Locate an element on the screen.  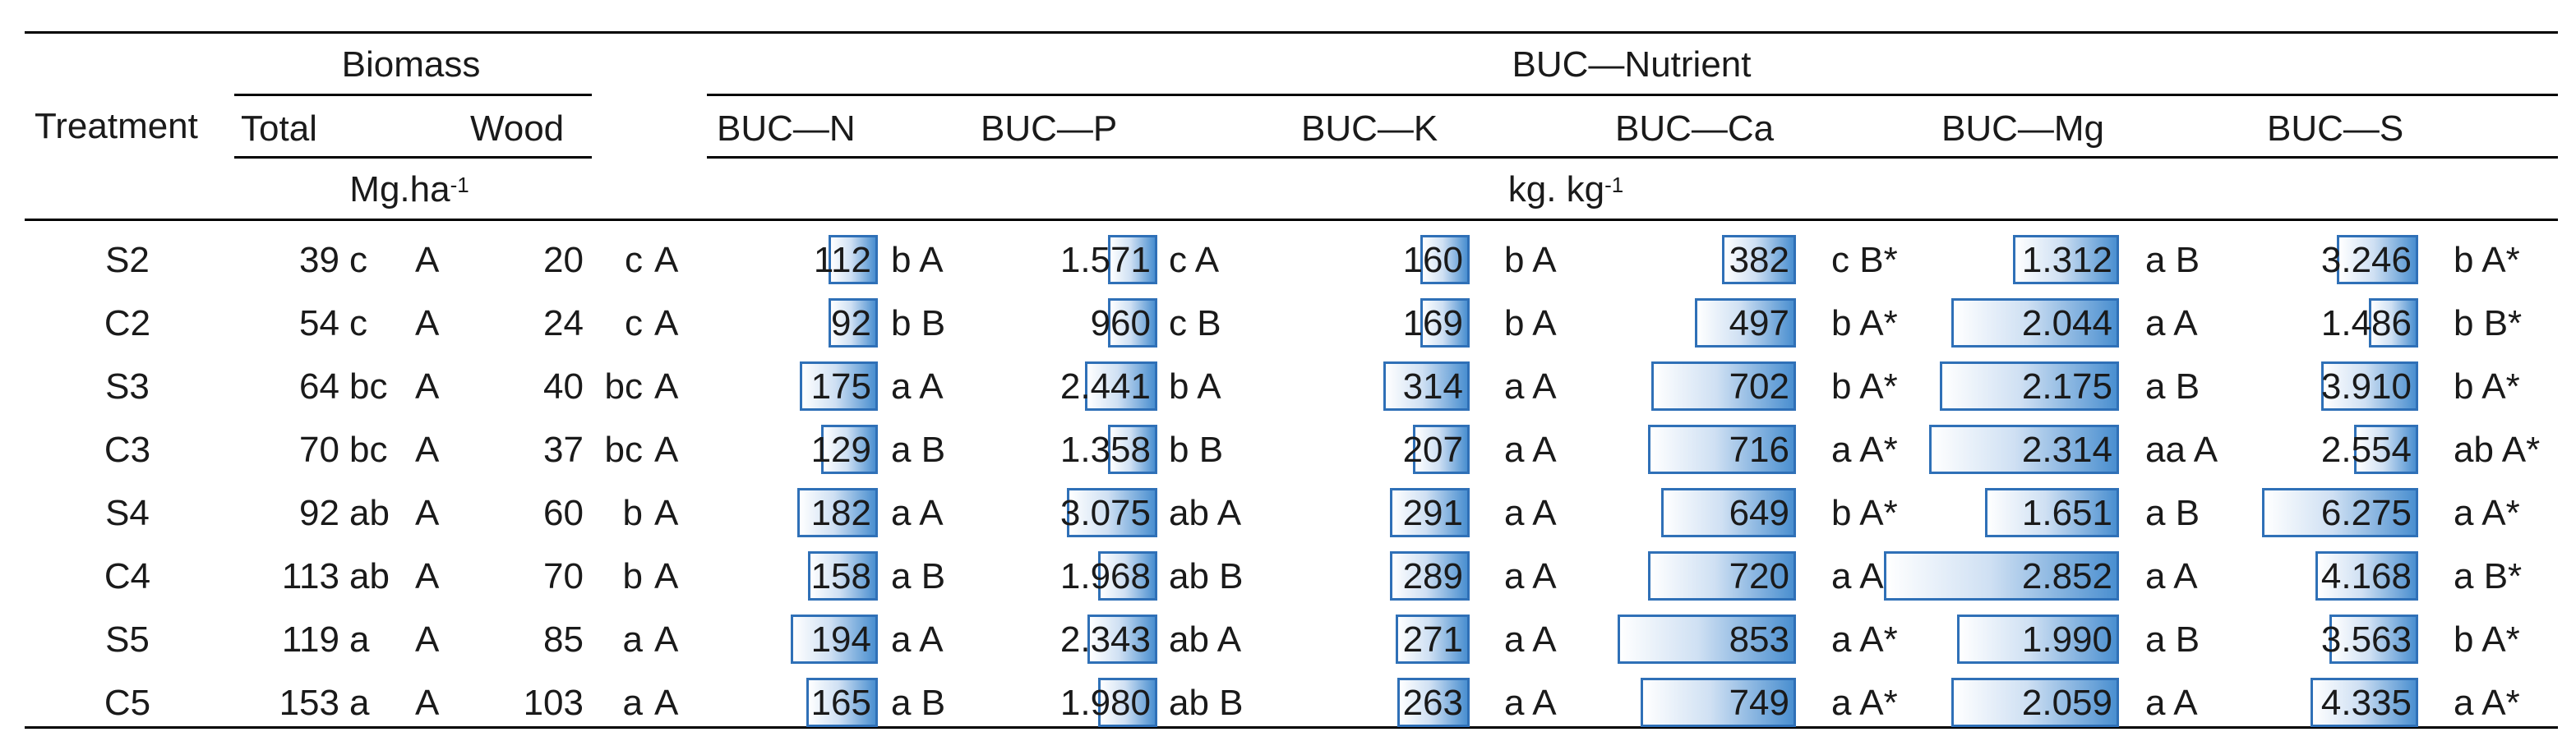
treatment-cell: C2 is located at coordinates (127, 323).